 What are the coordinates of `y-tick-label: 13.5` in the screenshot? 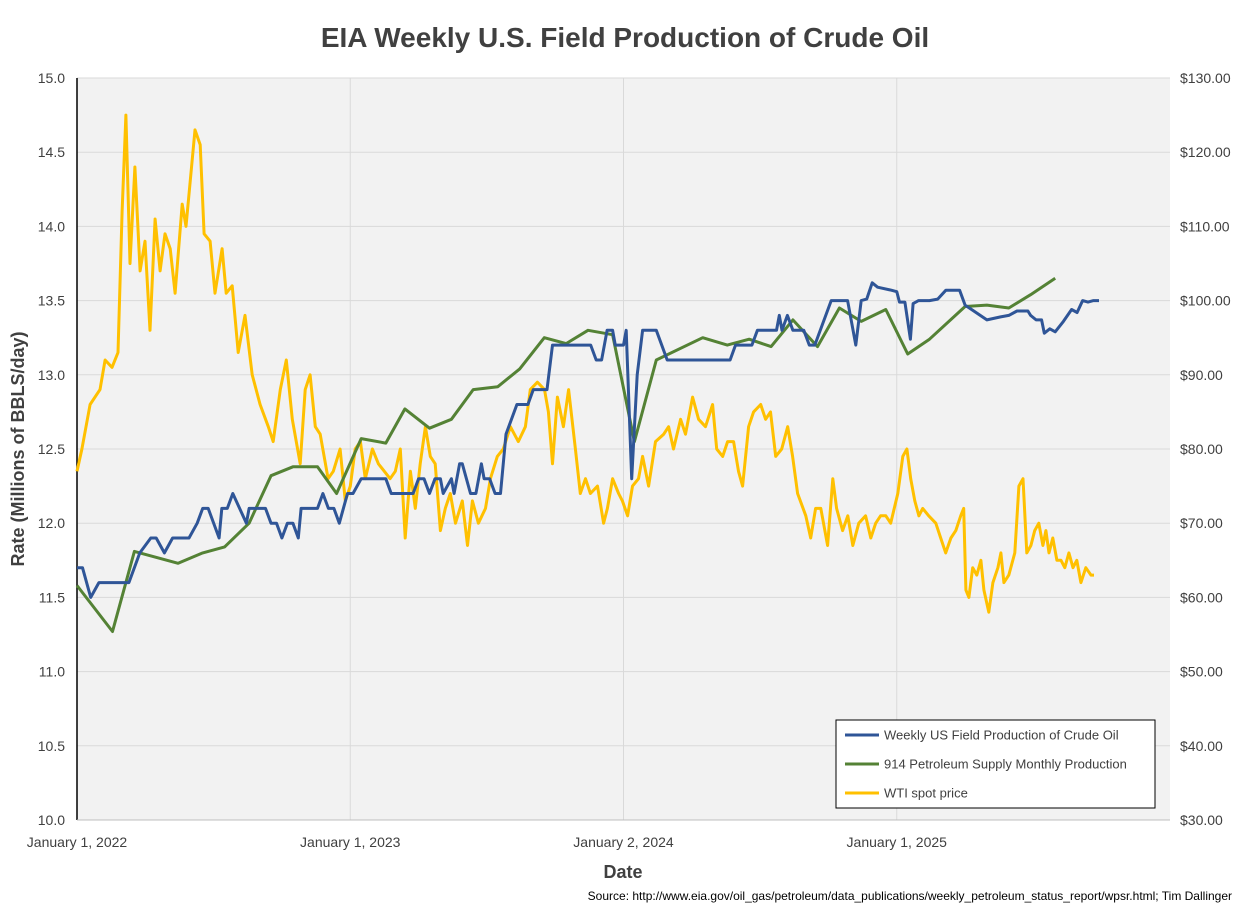 It's located at (51, 301).